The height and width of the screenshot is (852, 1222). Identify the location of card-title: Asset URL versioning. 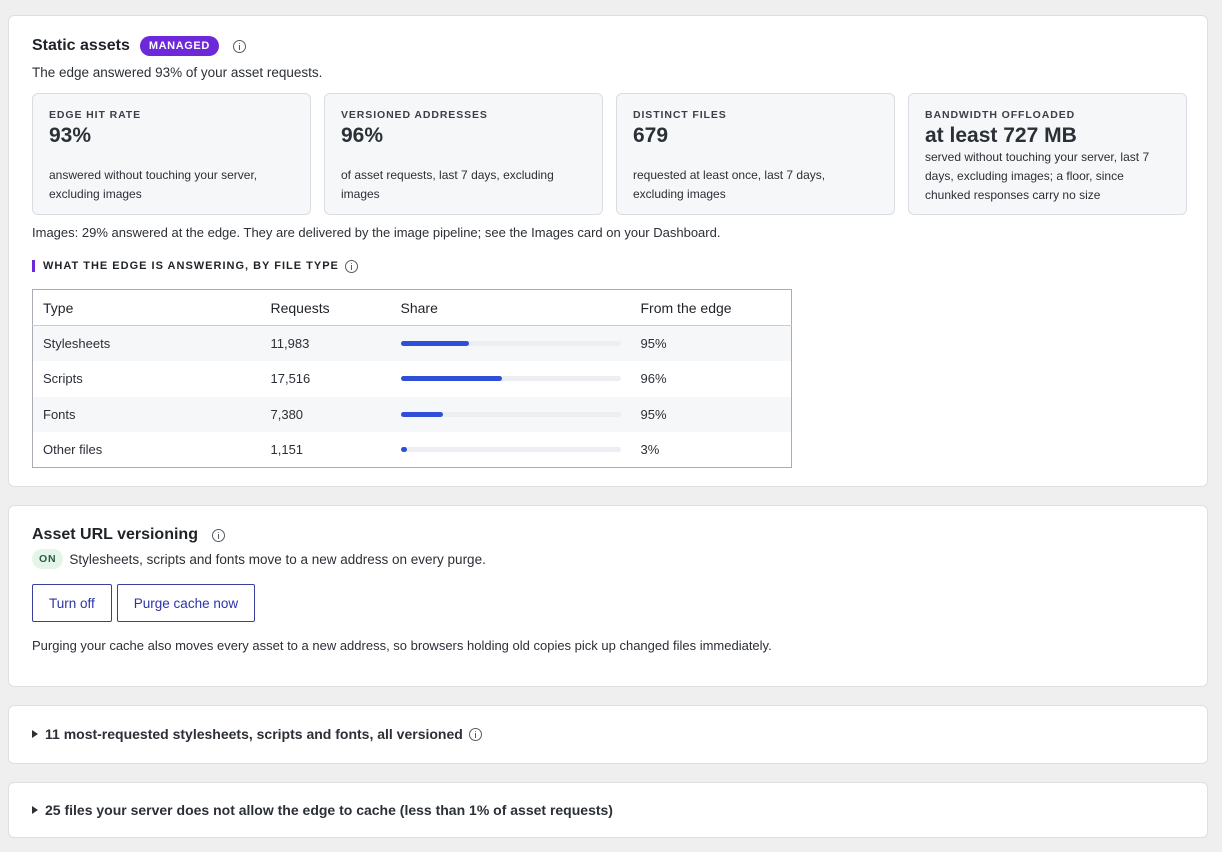
(115, 534).